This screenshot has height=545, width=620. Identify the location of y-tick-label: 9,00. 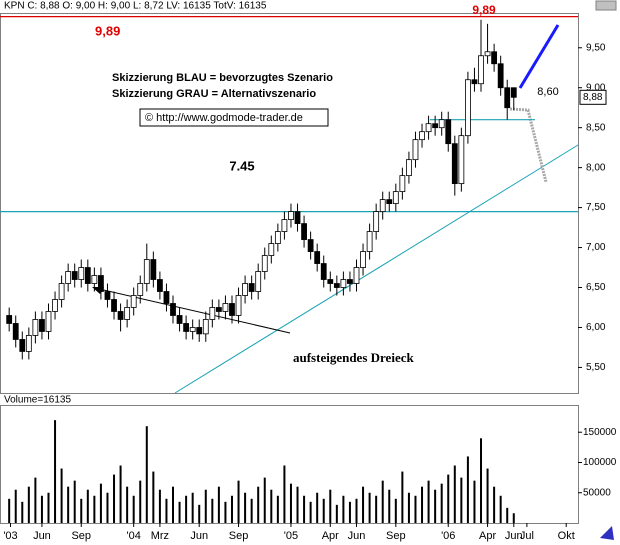
(596, 87).